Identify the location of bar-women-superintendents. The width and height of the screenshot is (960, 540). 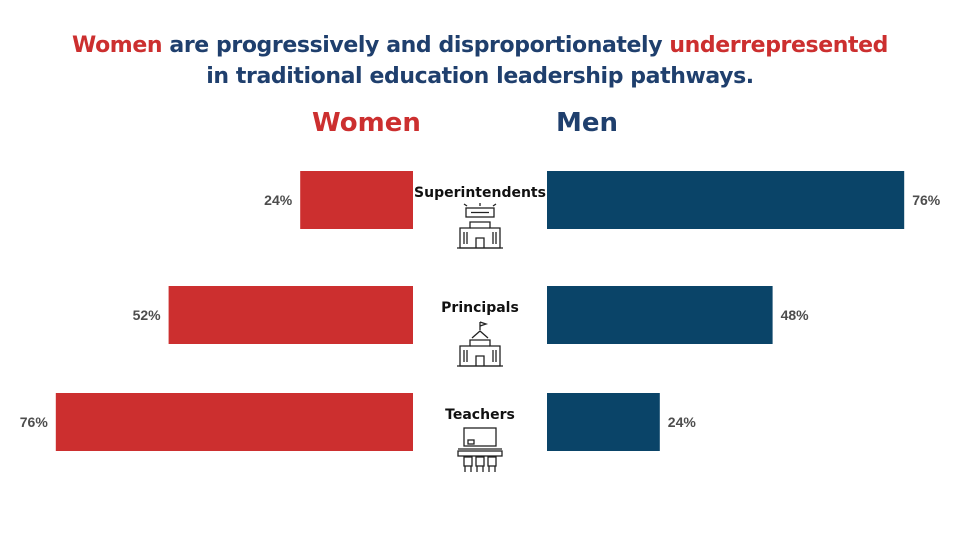
(356, 200).